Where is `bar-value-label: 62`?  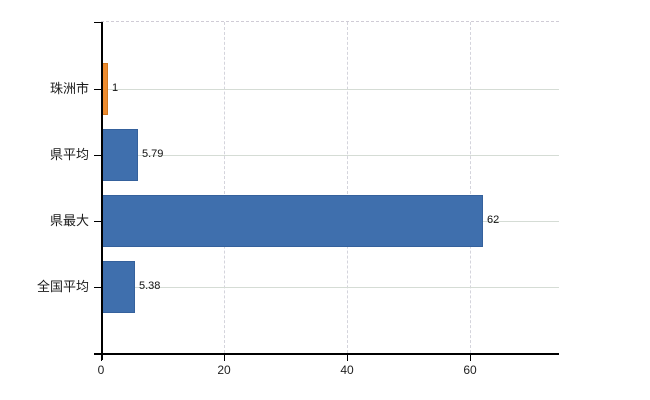 bar-value-label: 62 is located at coordinates (493, 220).